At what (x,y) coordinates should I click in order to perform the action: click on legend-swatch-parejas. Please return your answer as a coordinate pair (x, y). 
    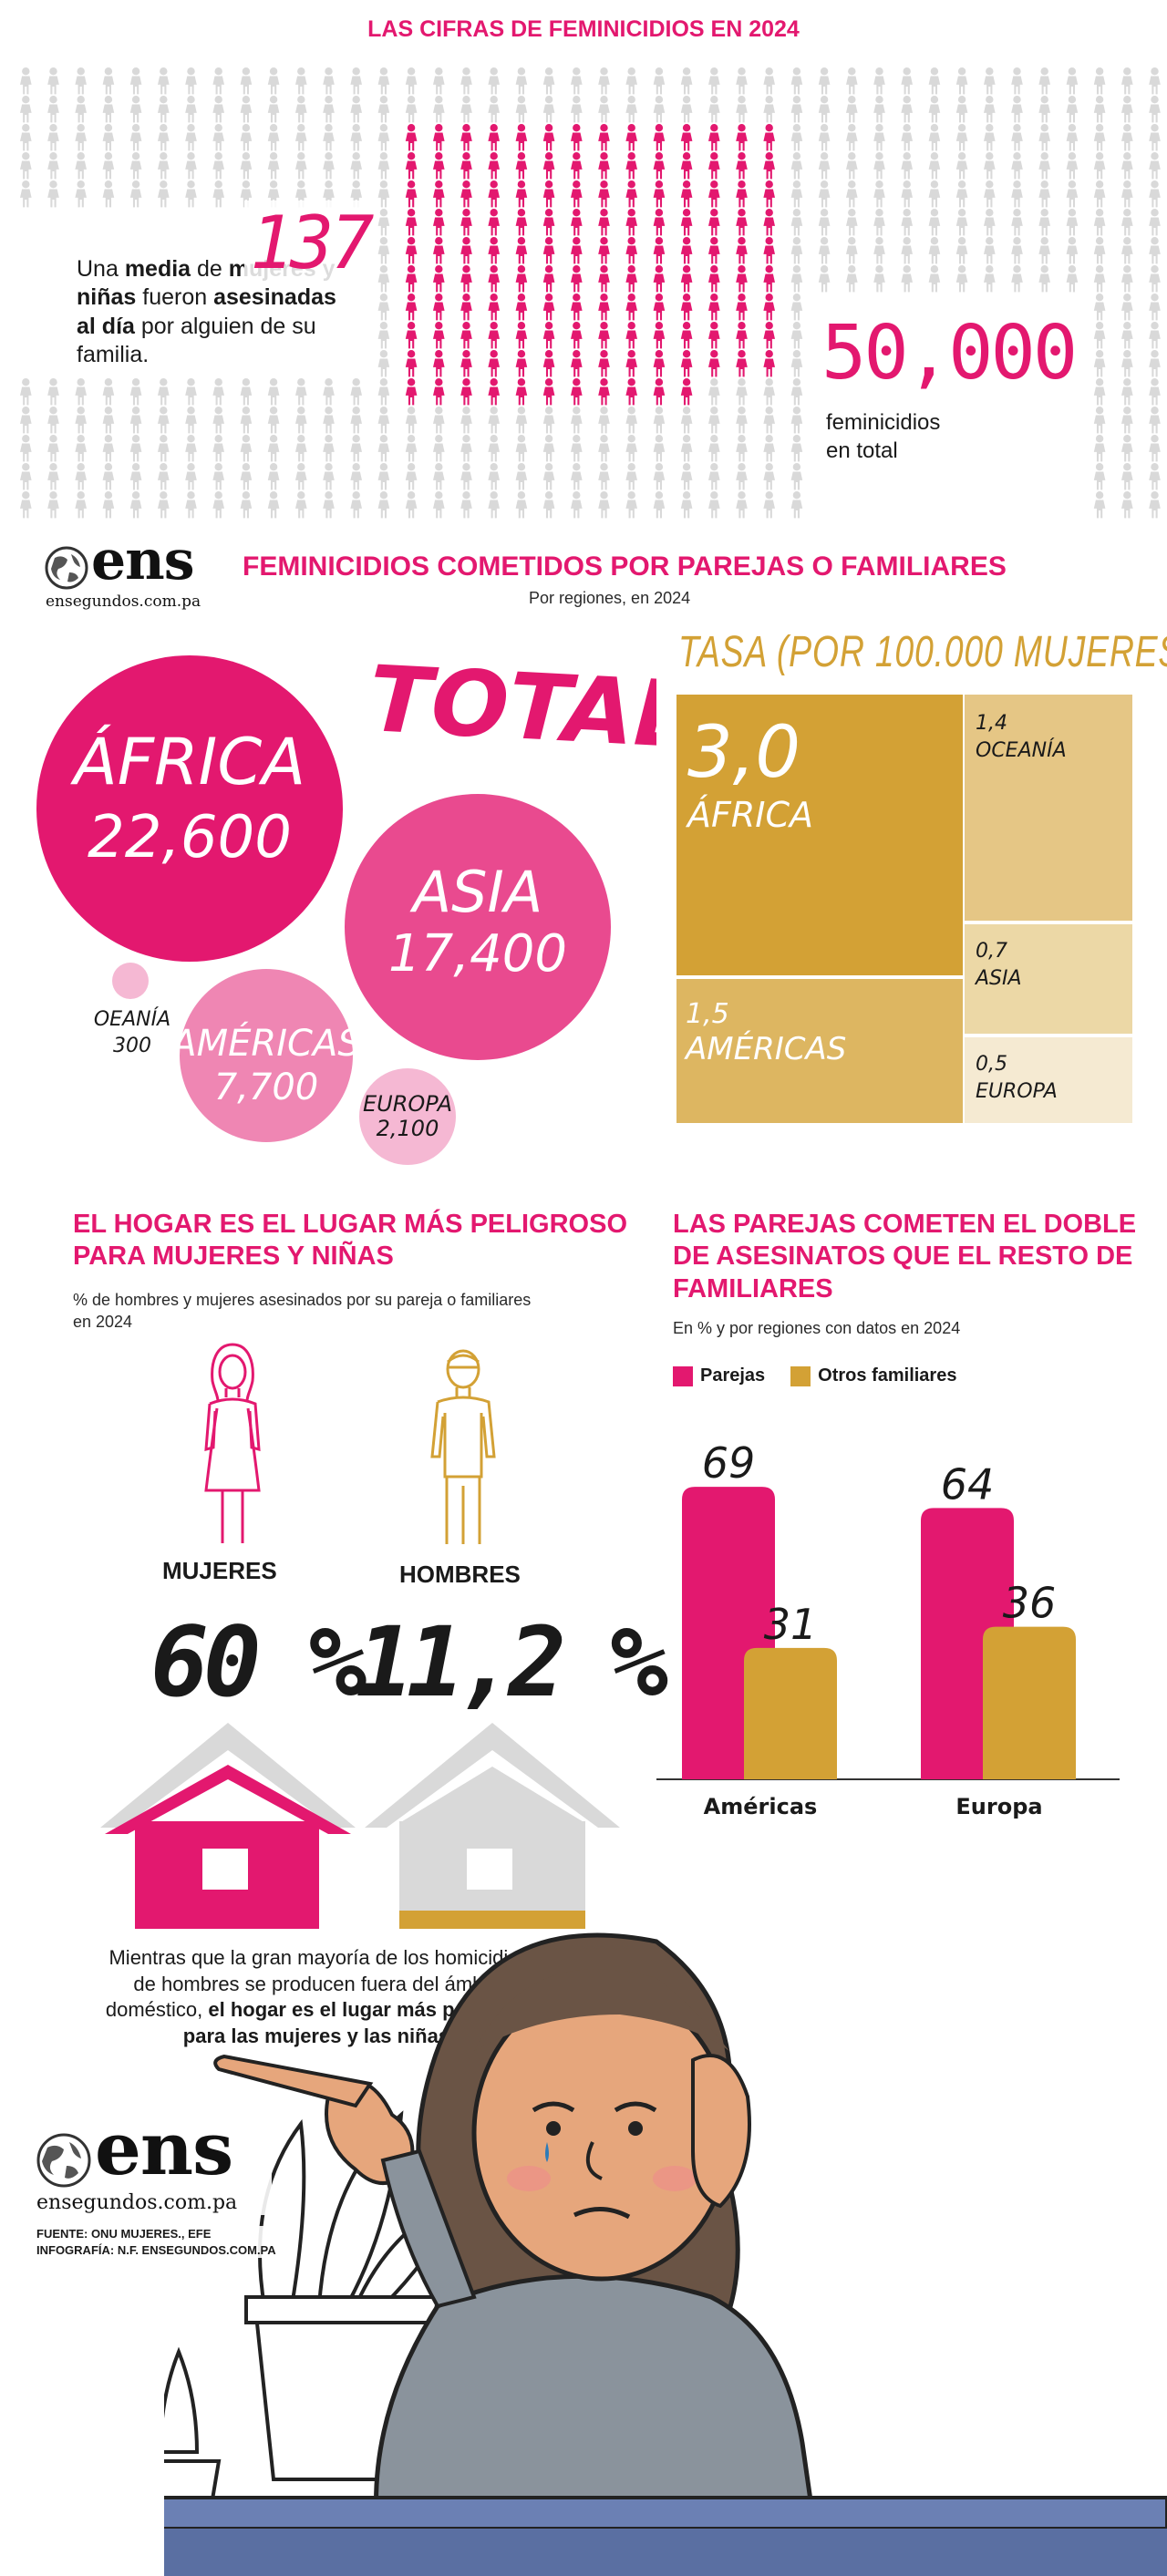
    Looking at the image, I should click on (683, 1375).